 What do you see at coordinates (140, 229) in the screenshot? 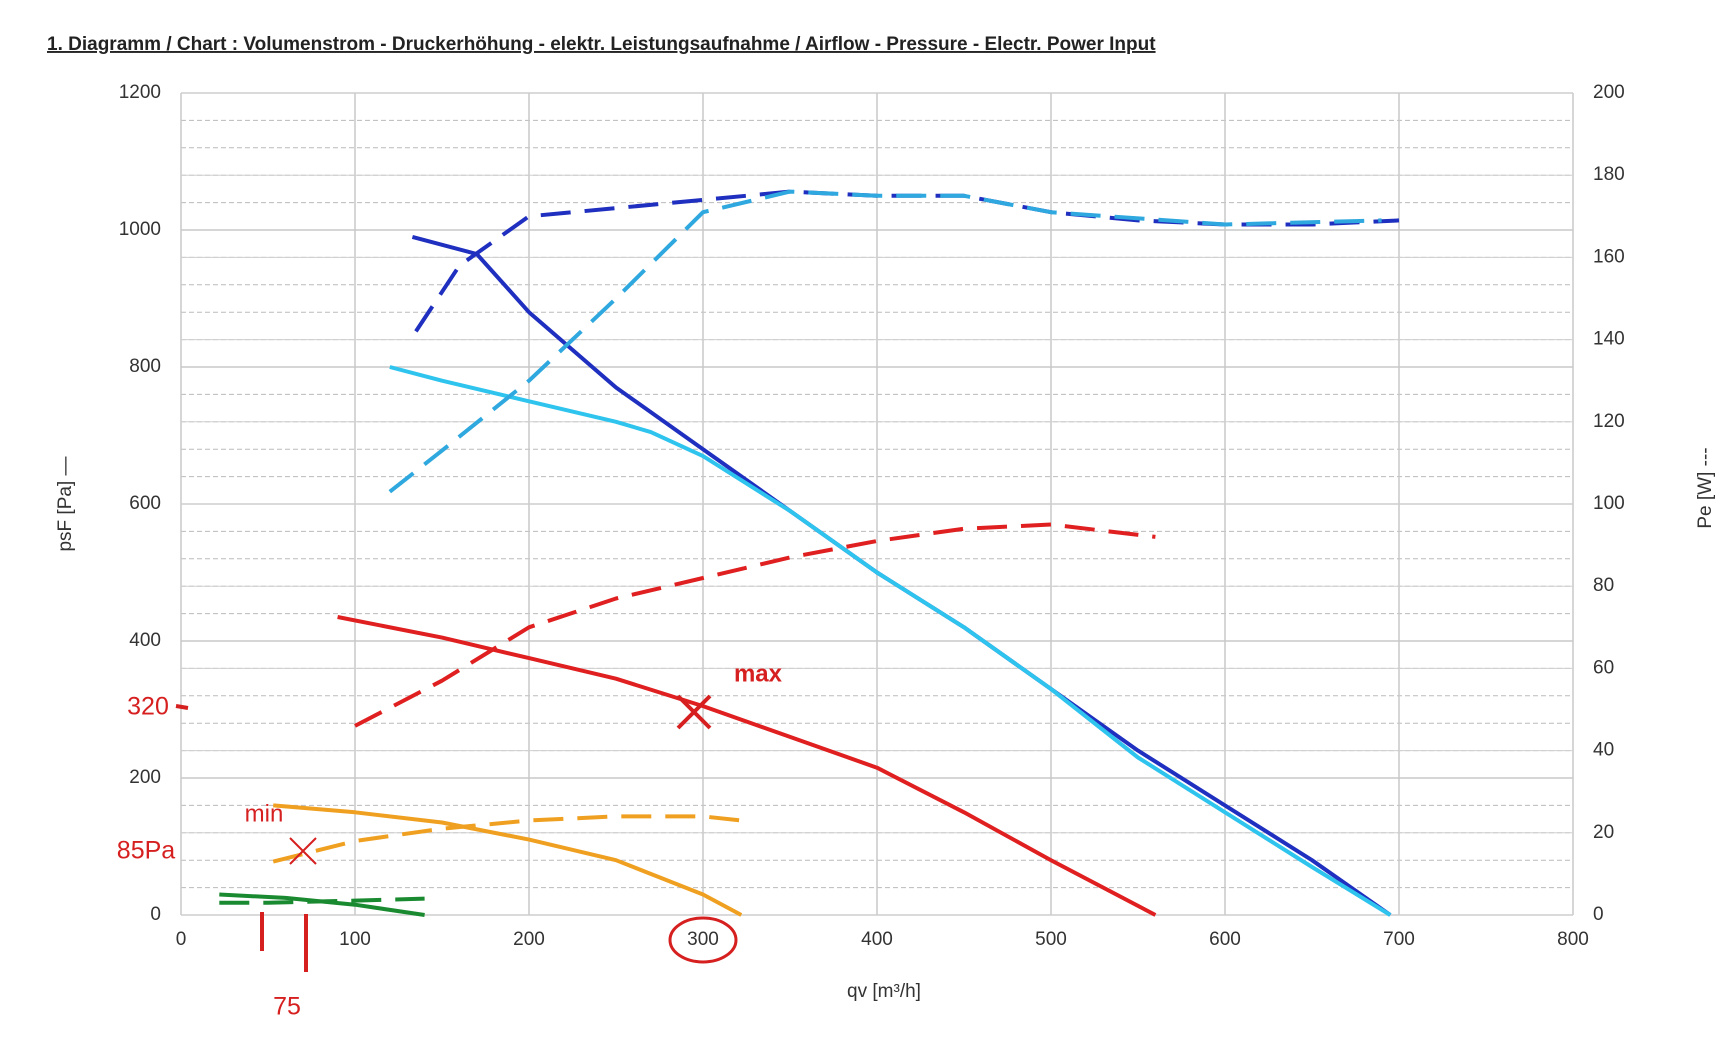
I see `y-tick-label: 1000` at bounding box center [140, 229].